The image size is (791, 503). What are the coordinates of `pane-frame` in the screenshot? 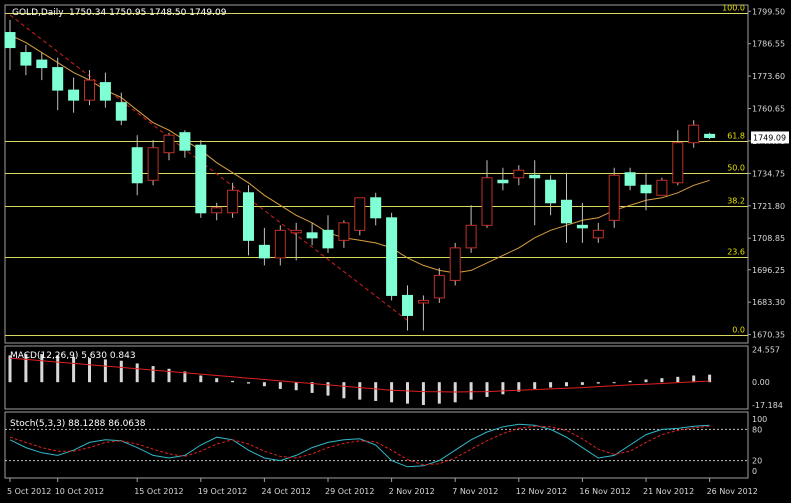 It's located at (376, 445).